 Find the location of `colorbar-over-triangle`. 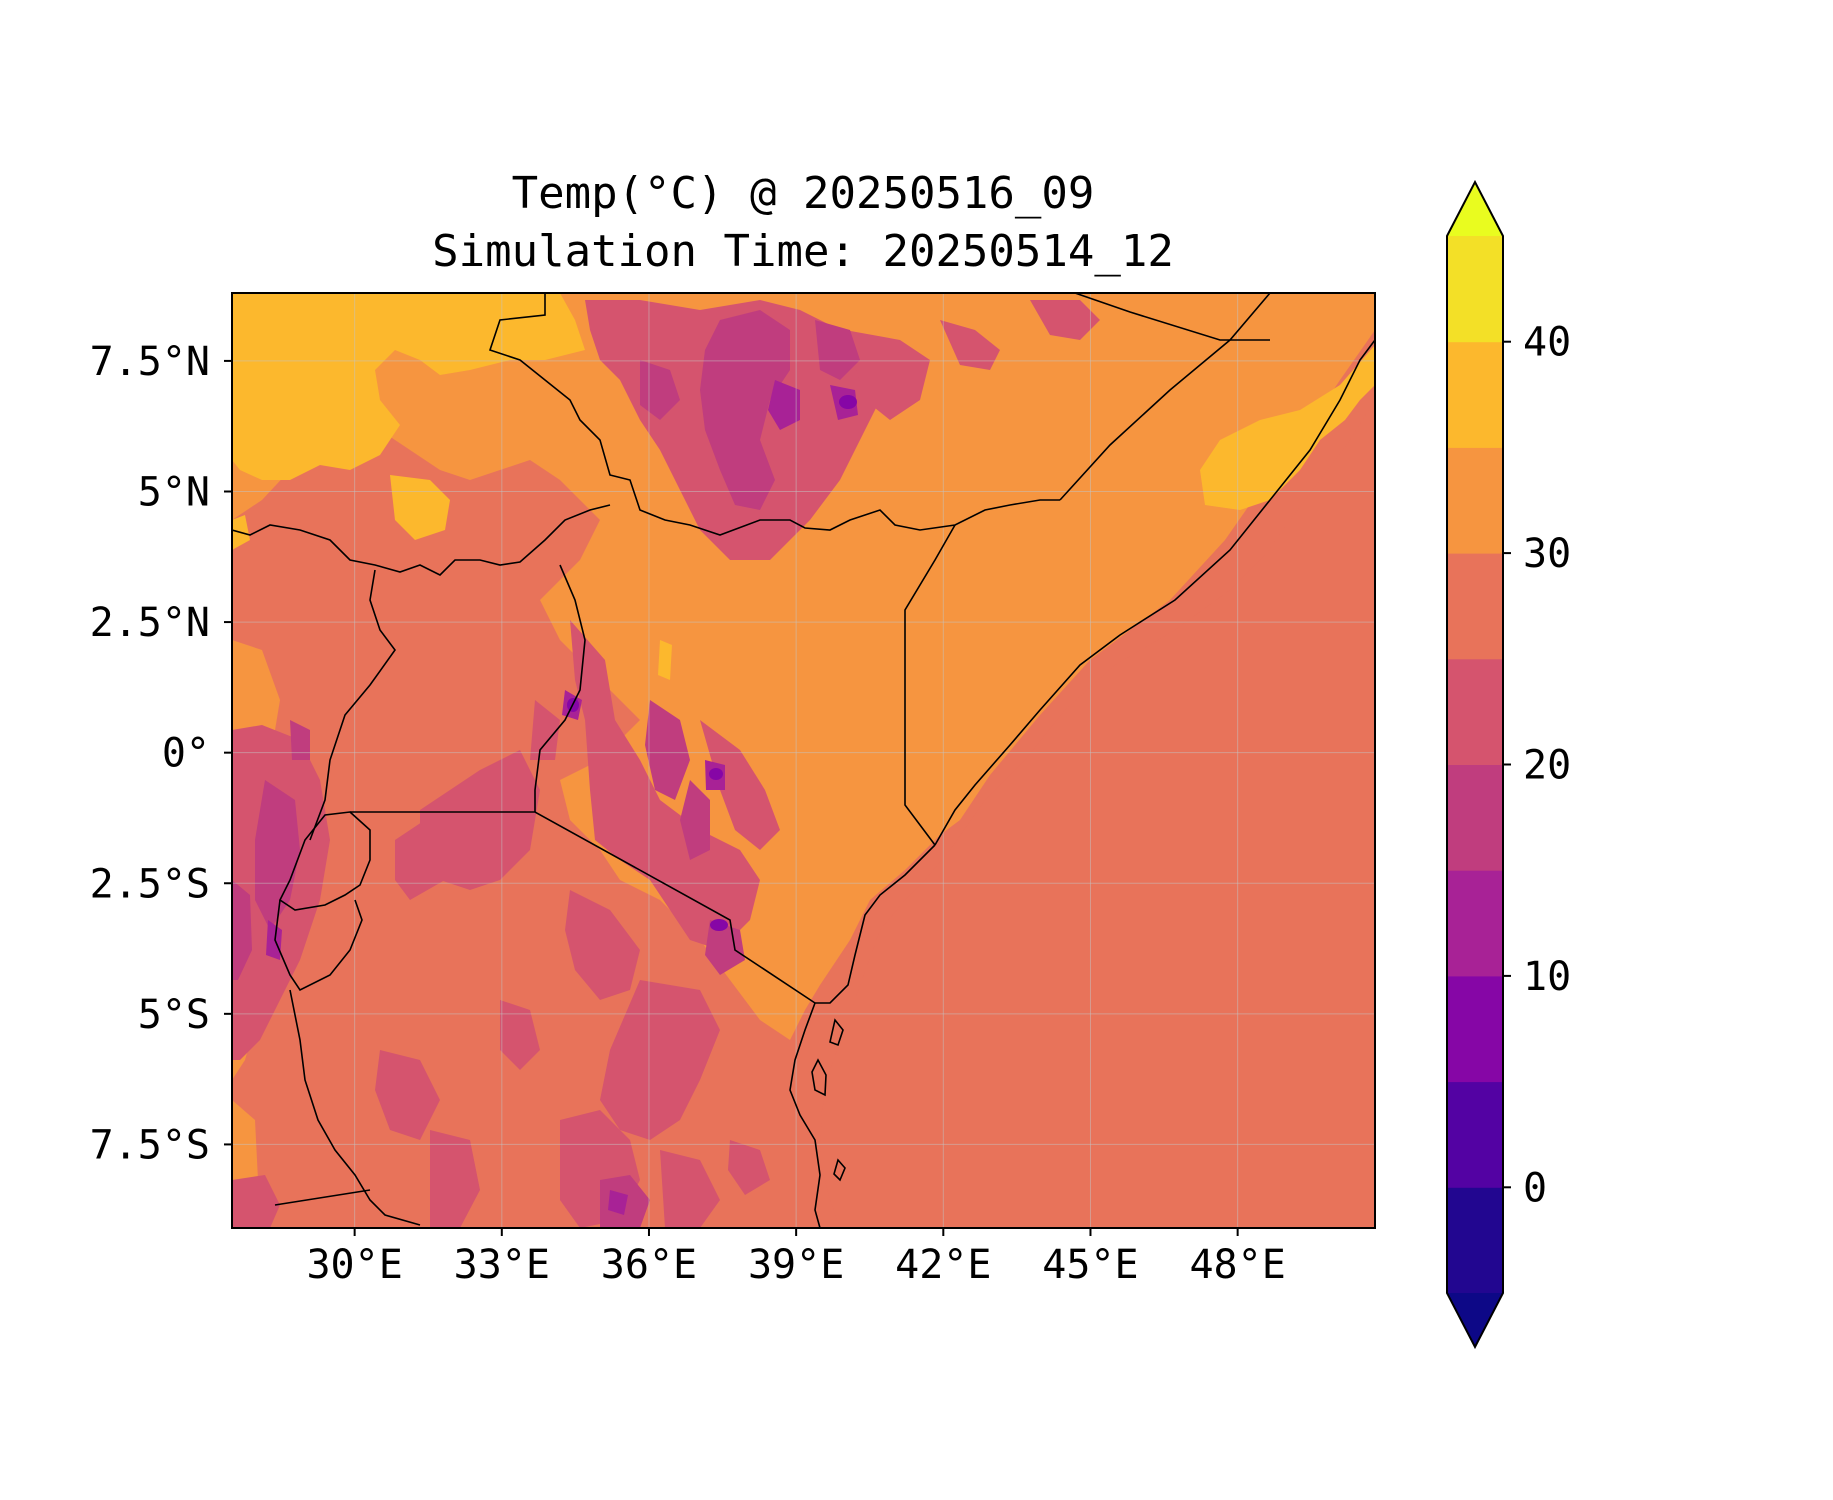

colorbar-over-triangle is located at coordinates (1475, 209).